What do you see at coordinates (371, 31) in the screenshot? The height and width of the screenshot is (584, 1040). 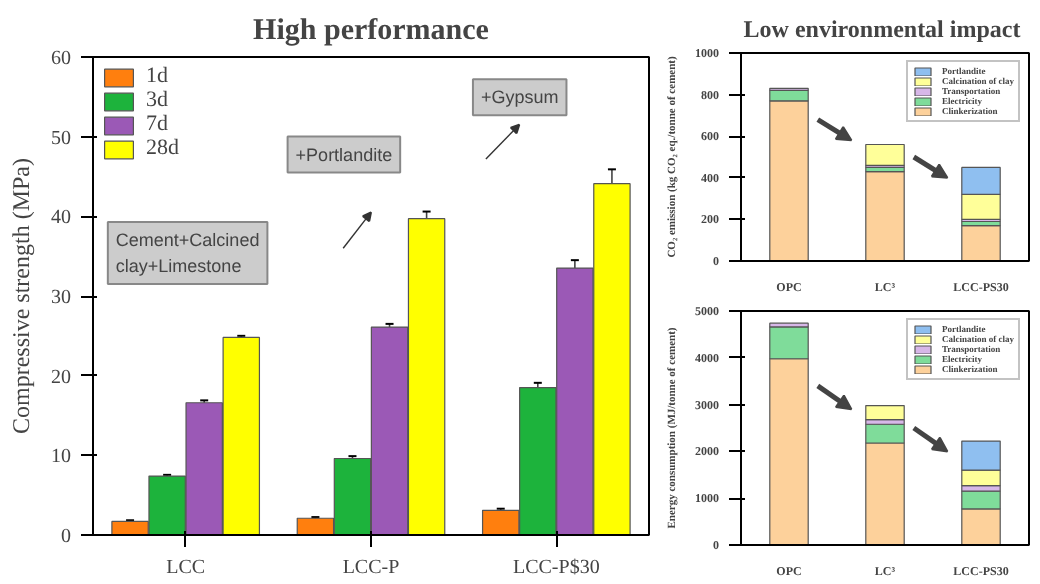 I see `chart-title: High performance` at bounding box center [371, 31].